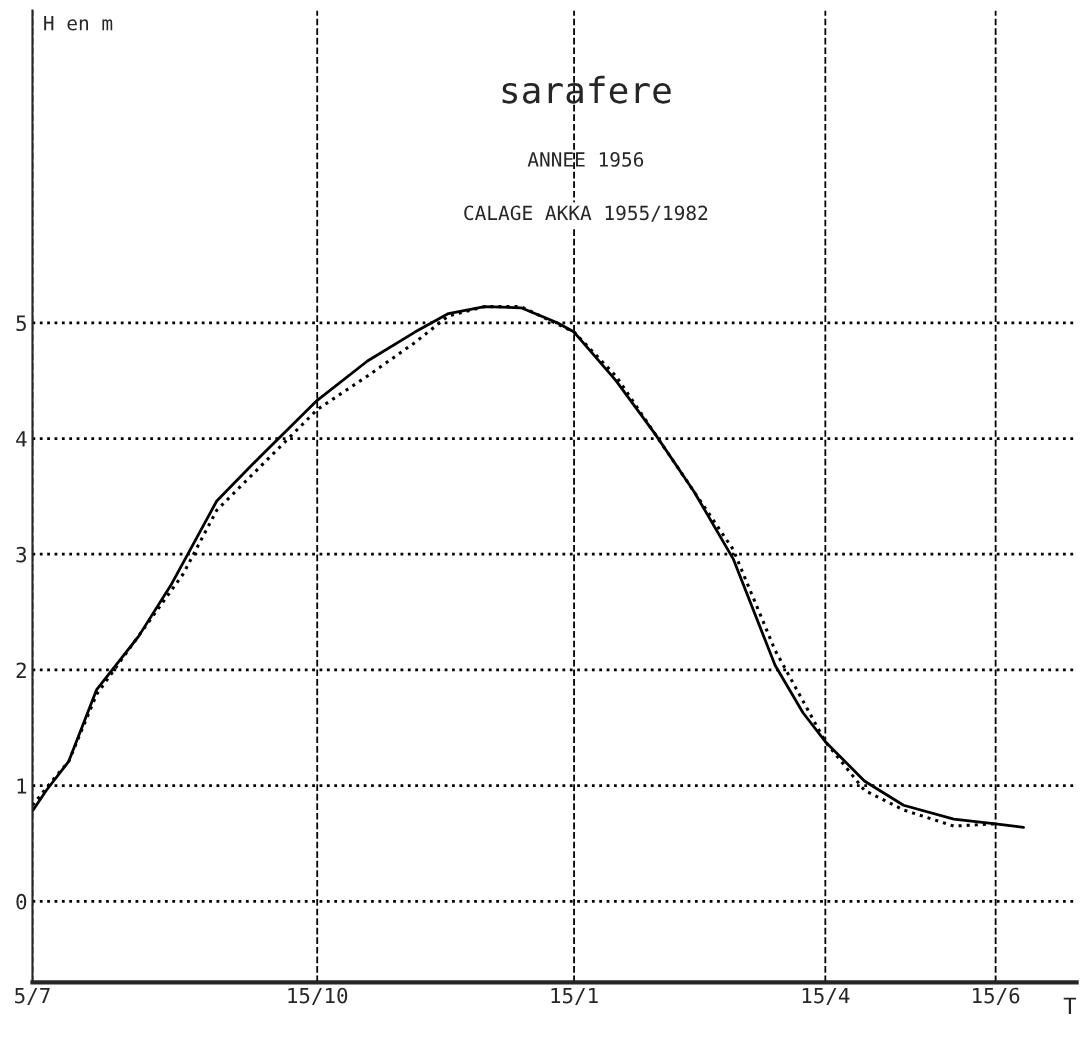 The height and width of the screenshot is (1045, 1082). I want to click on text: ANNEE 1956, so click(585, 159).